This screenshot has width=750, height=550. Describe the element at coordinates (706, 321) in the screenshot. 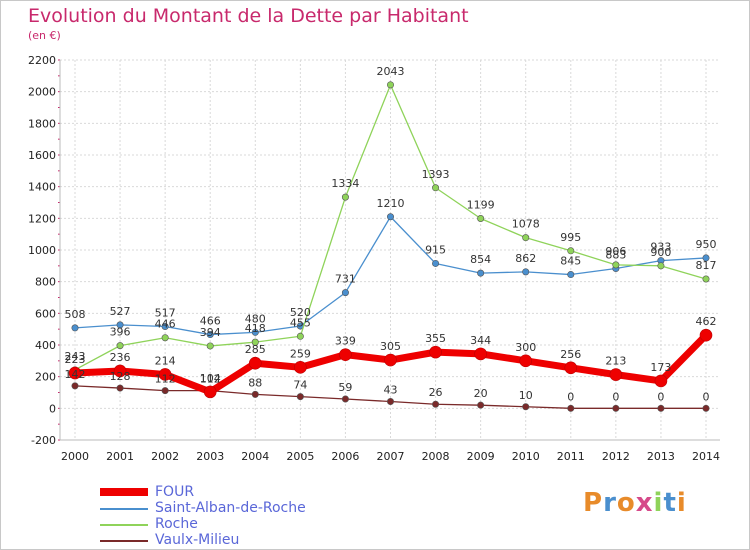

I see `data-label: 462` at that location.